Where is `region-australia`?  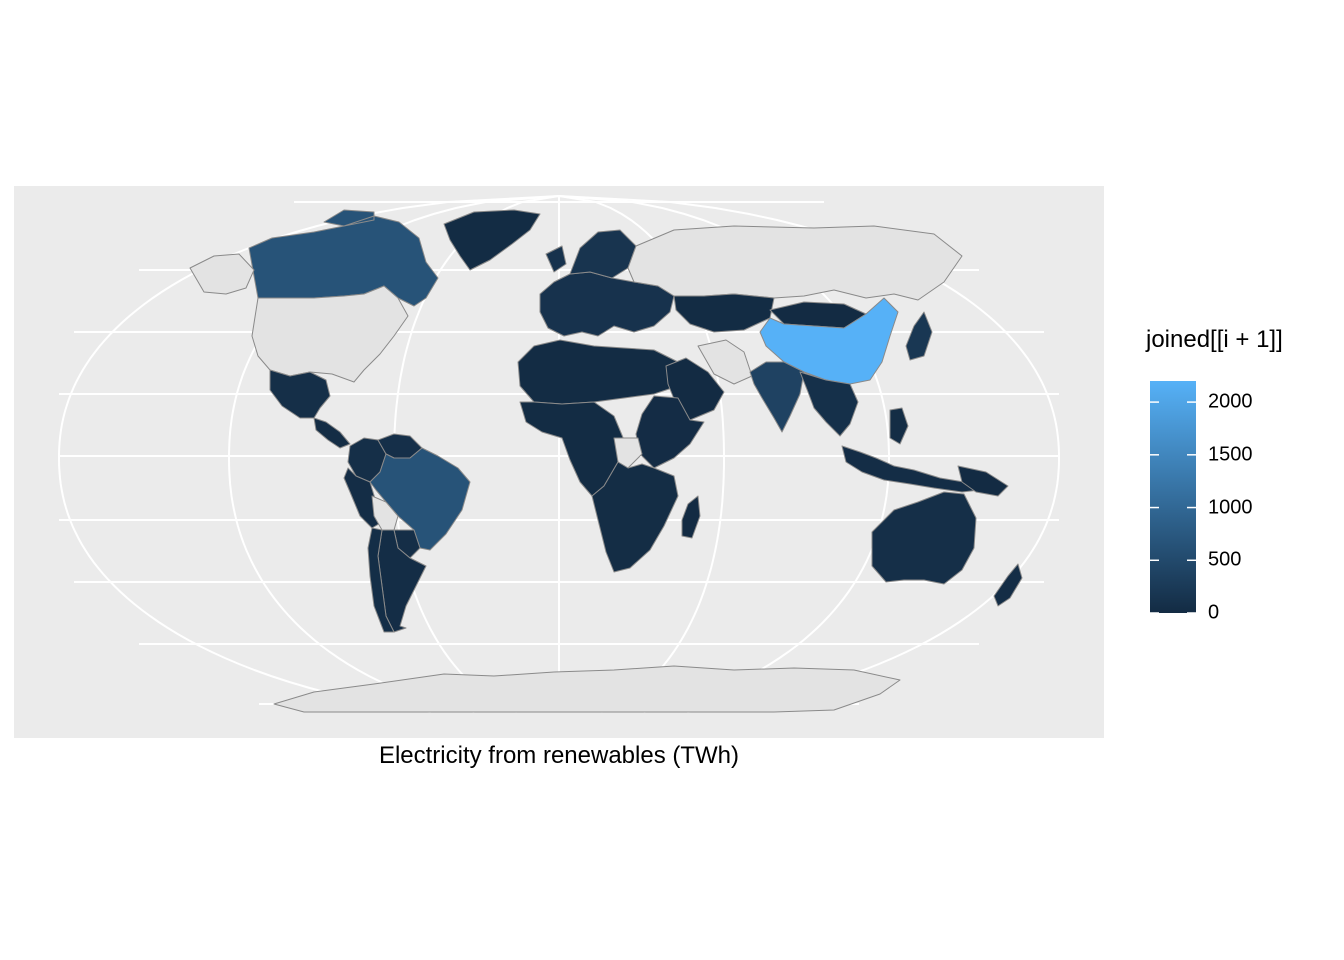
region-australia is located at coordinates (924, 538).